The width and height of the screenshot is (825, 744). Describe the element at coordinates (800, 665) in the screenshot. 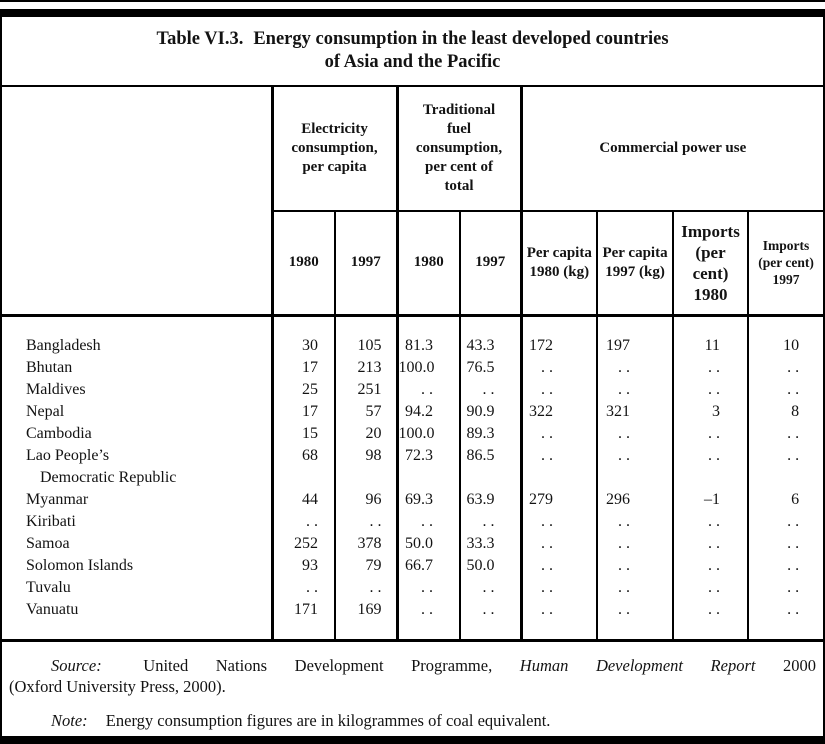

I see `source-year: 2000` at that location.